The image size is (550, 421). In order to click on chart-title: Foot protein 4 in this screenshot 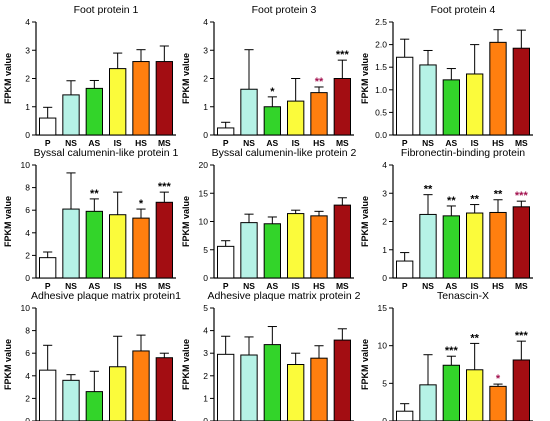, I will do `click(463, 10)`.